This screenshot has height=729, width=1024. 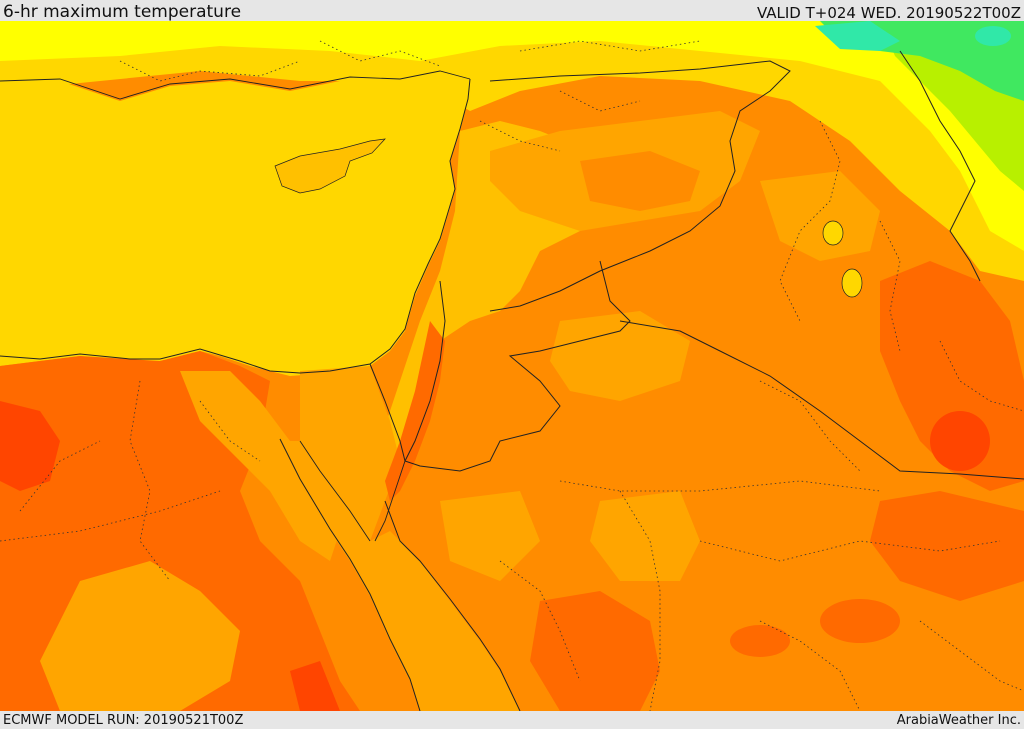 I want to click on egypt-amber-patch, so click(x=140, y=636).